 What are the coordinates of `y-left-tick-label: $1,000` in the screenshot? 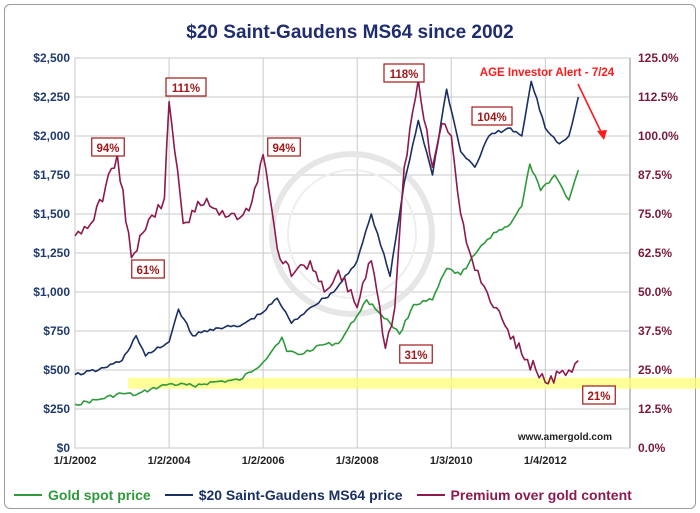 It's located at (51, 292).